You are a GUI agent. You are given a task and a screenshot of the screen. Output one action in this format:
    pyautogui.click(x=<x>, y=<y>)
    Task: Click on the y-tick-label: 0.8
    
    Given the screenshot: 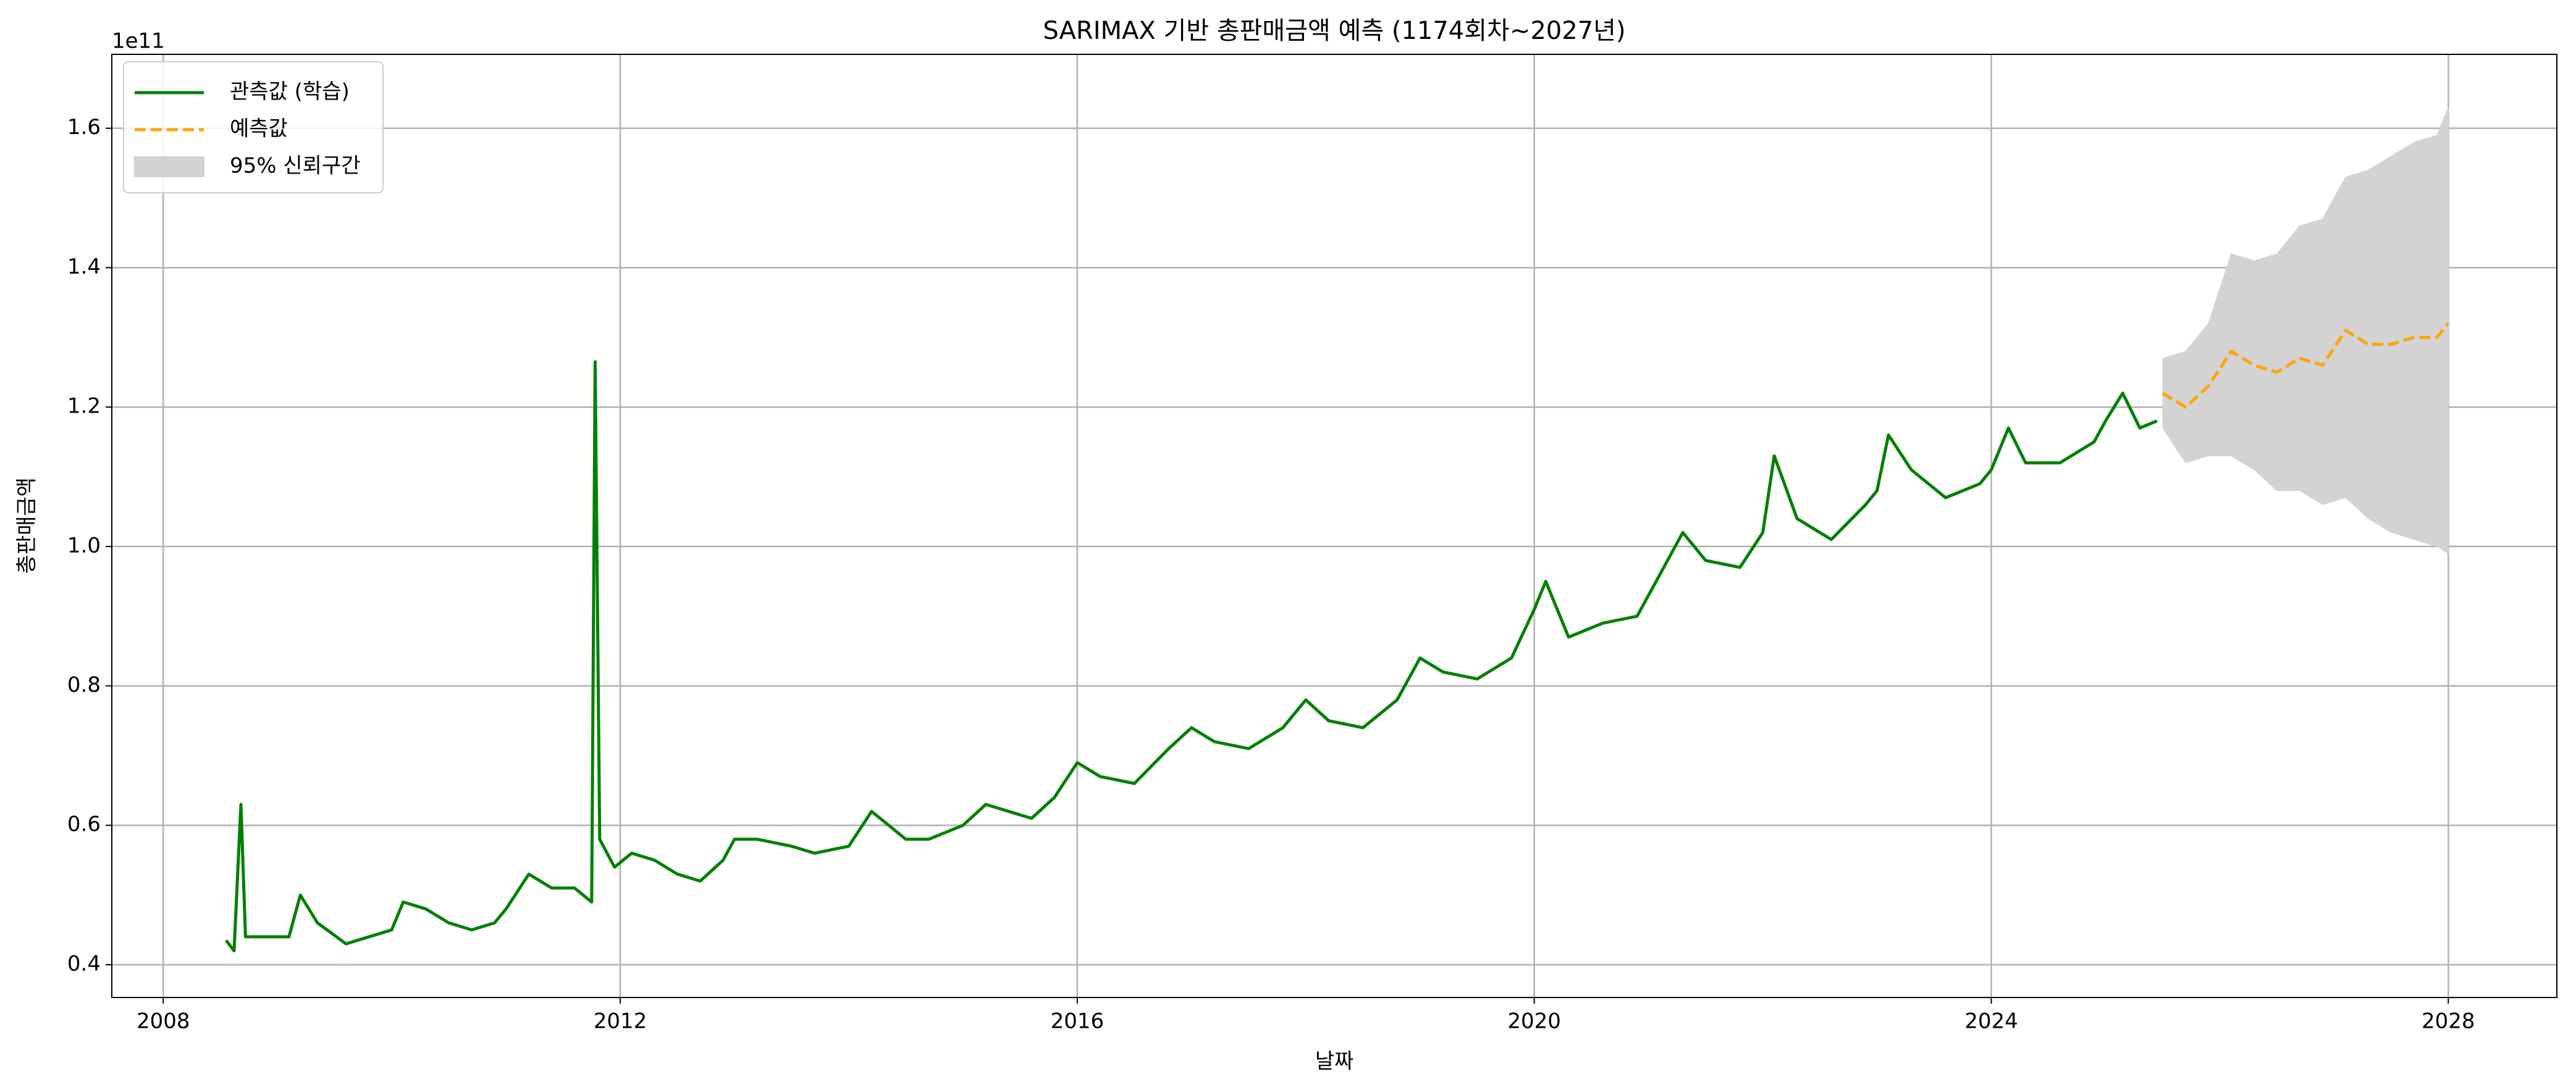 What is the action you would take?
    pyautogui.click(x=84, y=685)
    